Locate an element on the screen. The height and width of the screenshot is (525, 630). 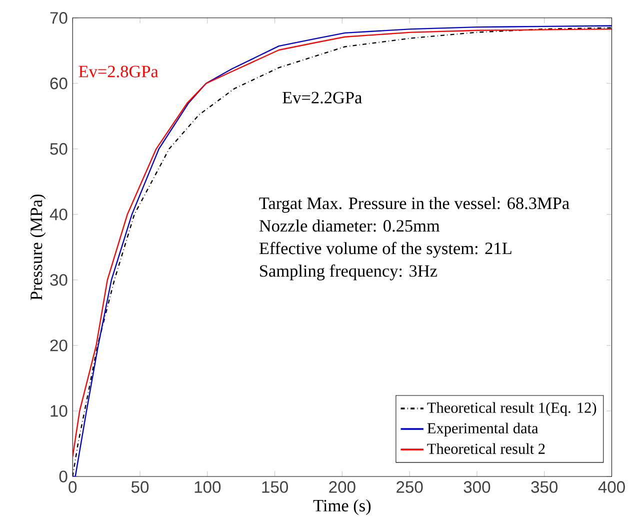
y-tick-label: 20 is located at coordinates (59, 345).